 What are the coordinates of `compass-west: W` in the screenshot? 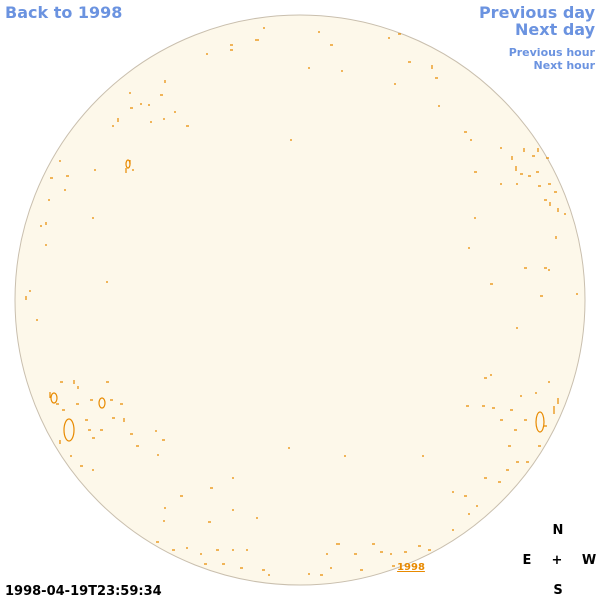 It's located at (589, 560).